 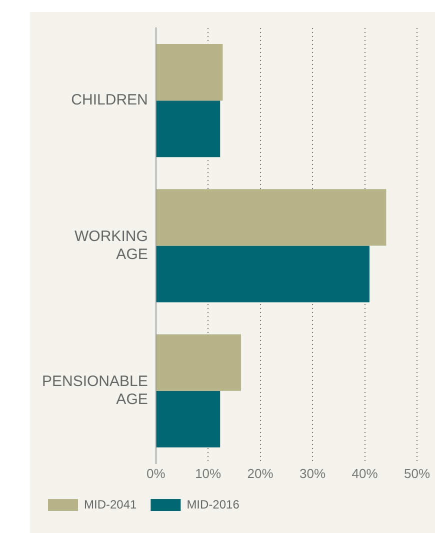 I want to click on x-tick-label: 30%, so click(x=313, y=473).